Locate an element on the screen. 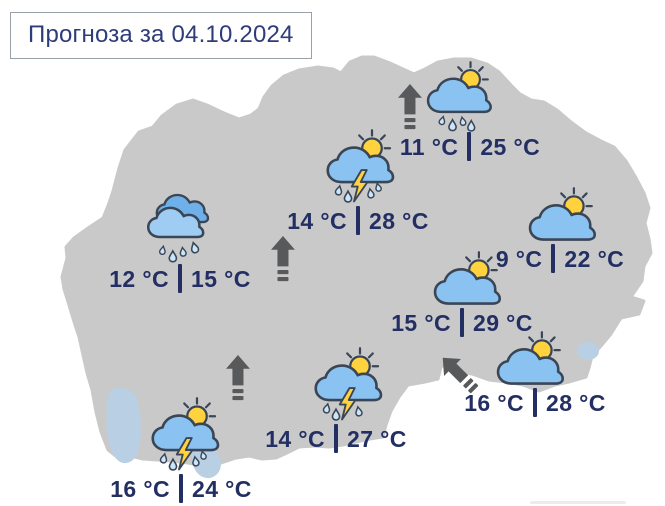  card-bottom-shadow is located at coordinates (578, 502).